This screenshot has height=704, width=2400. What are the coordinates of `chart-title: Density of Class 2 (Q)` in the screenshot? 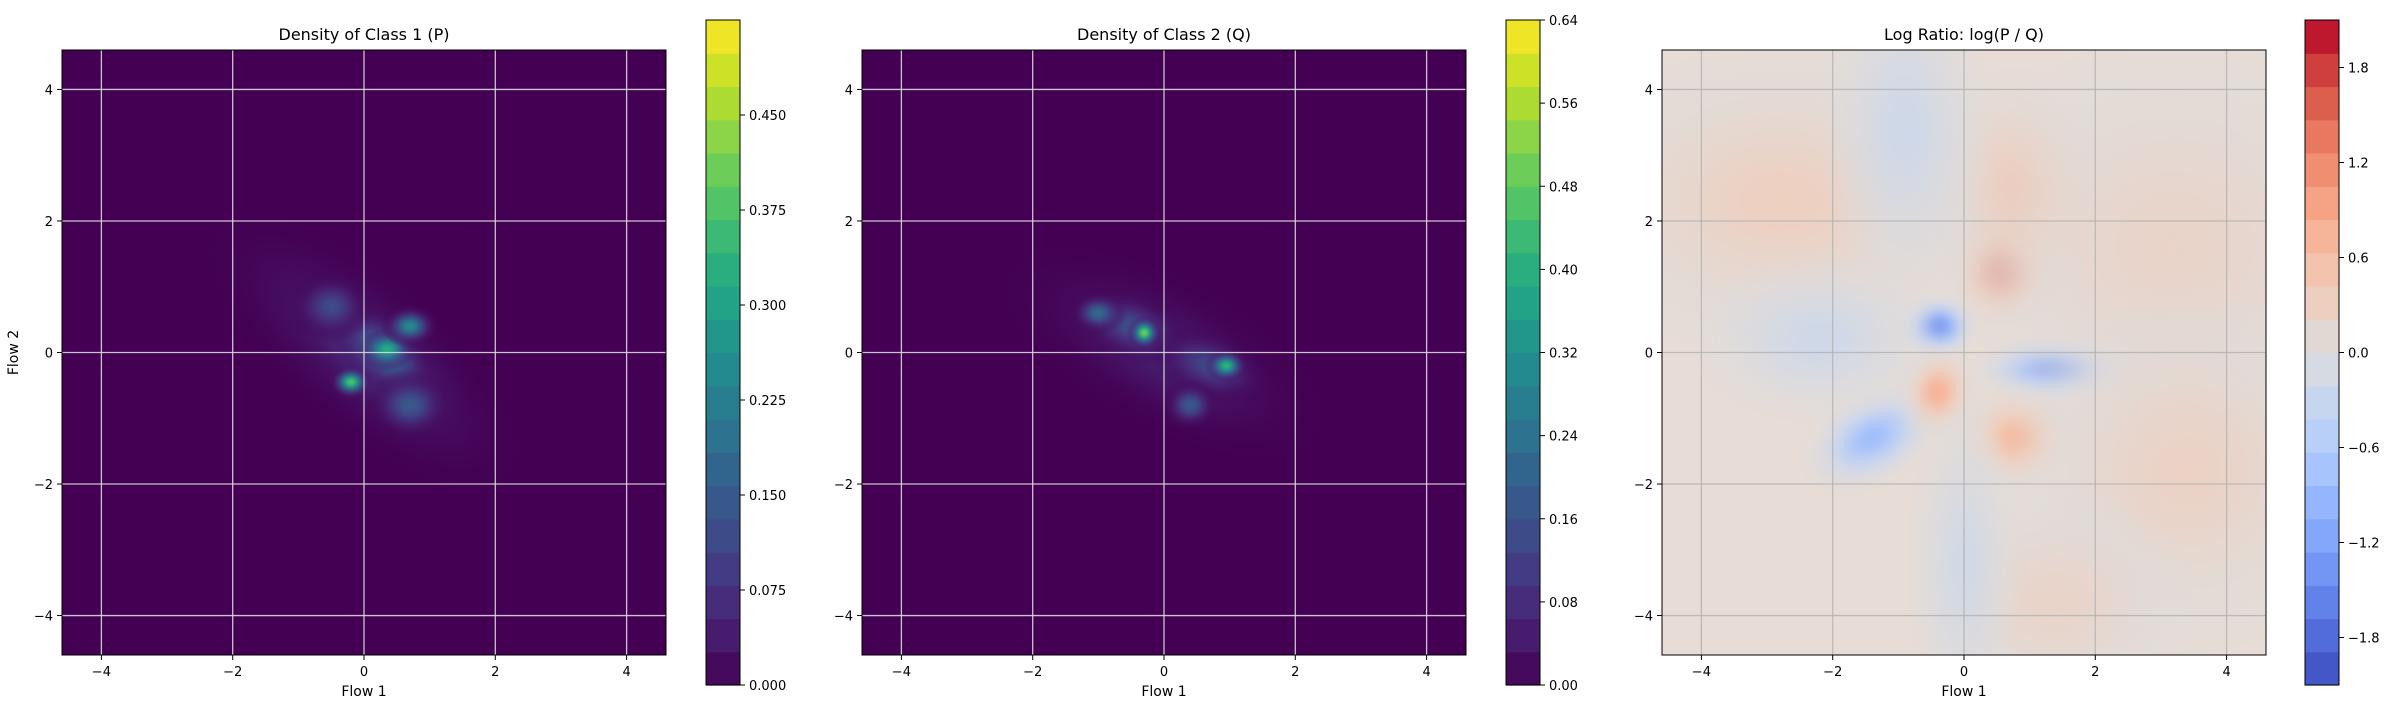 It's located at (1164, 34).